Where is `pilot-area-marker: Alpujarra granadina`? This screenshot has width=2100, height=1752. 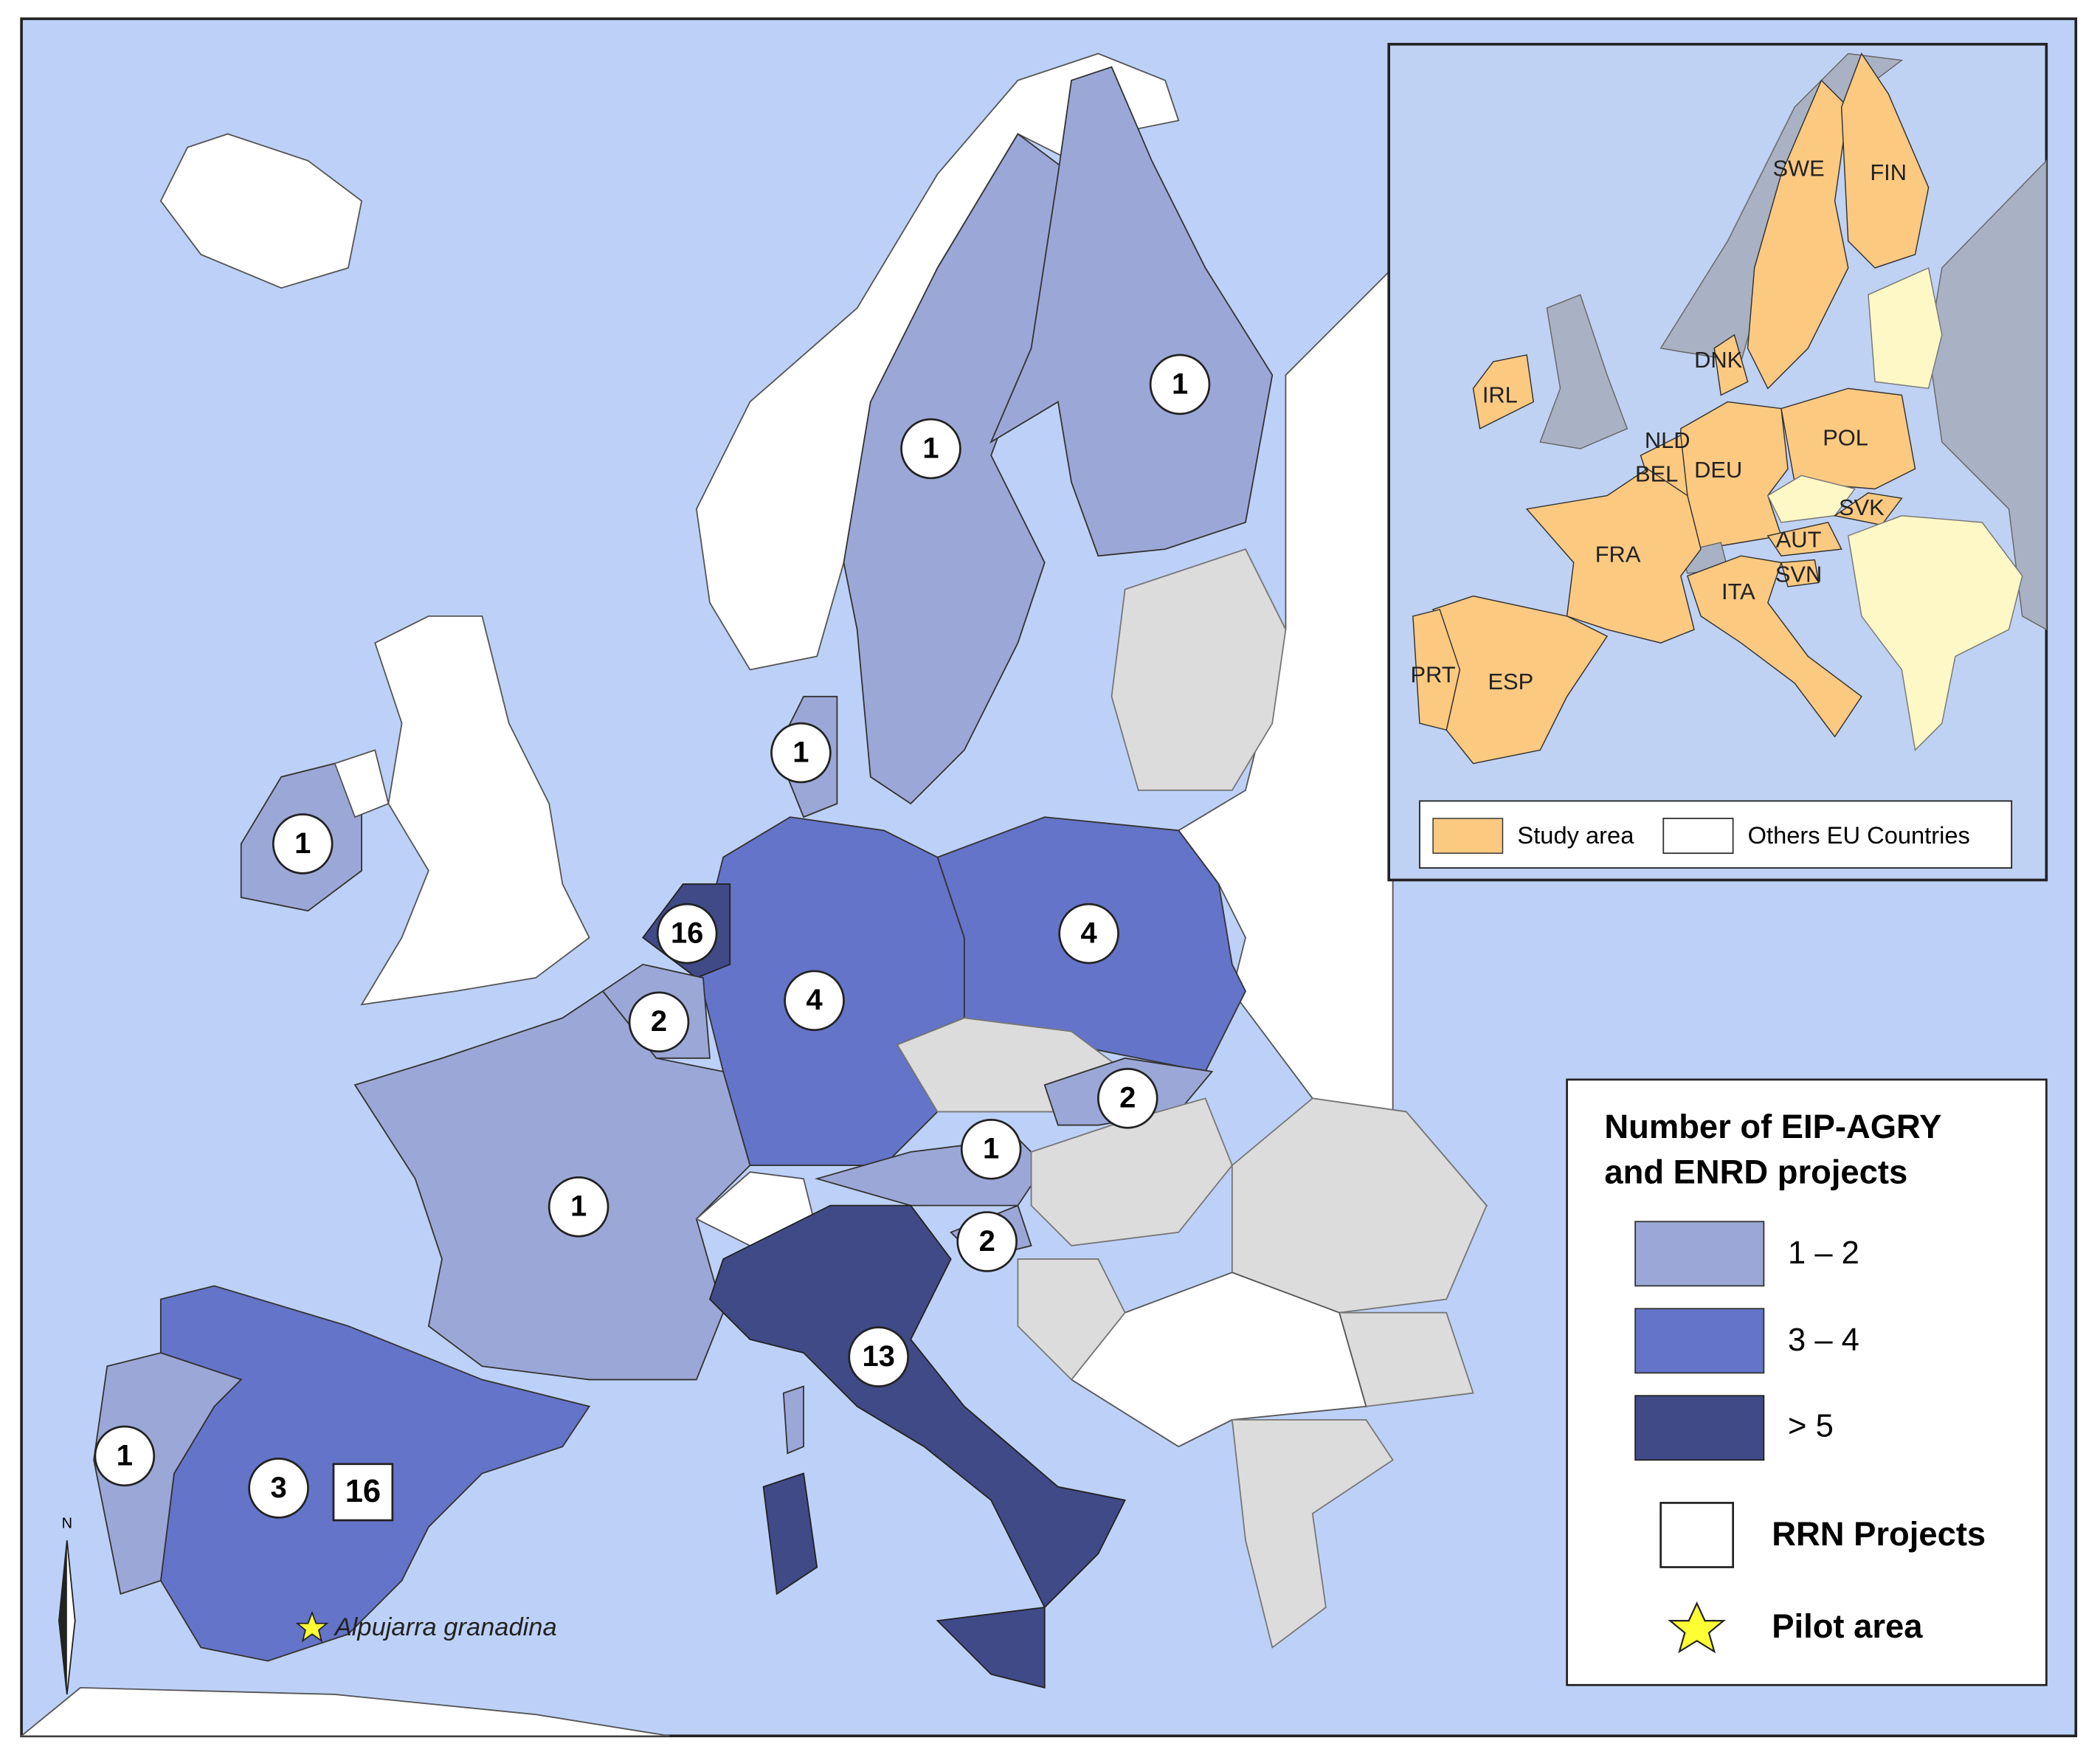 pilot-area-marker: Alpujarra granadina is located at coordinates (426, 1626).